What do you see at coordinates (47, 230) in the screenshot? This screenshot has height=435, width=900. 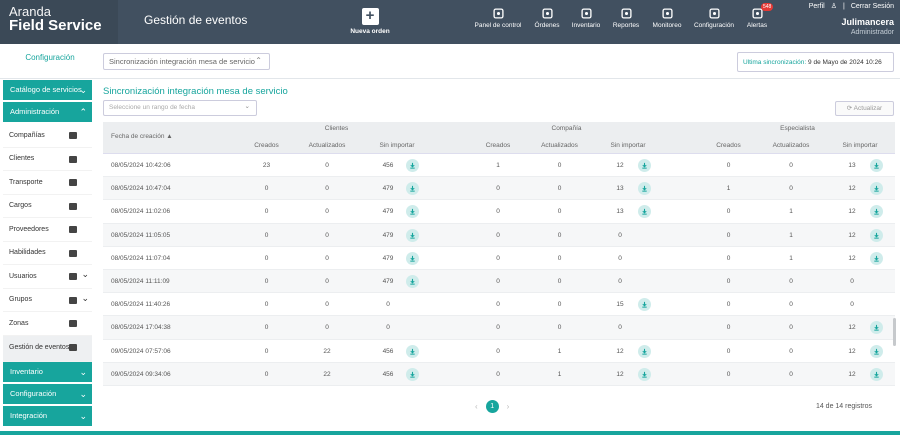 I see `sidebar-item-4: Proveedores` at bounding box center [47, 230].